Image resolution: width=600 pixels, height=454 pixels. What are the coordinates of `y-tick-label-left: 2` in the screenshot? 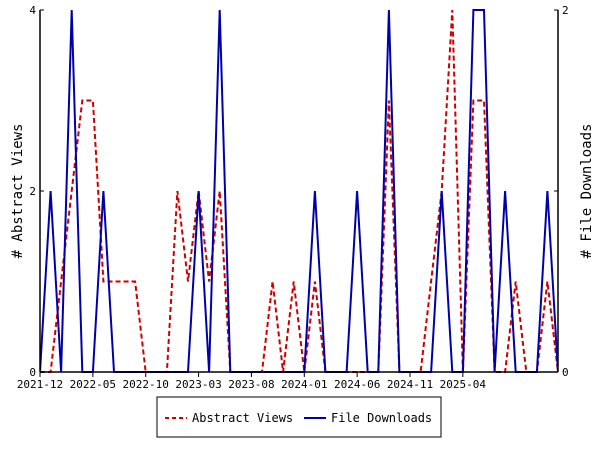 It's located at (32, 191).